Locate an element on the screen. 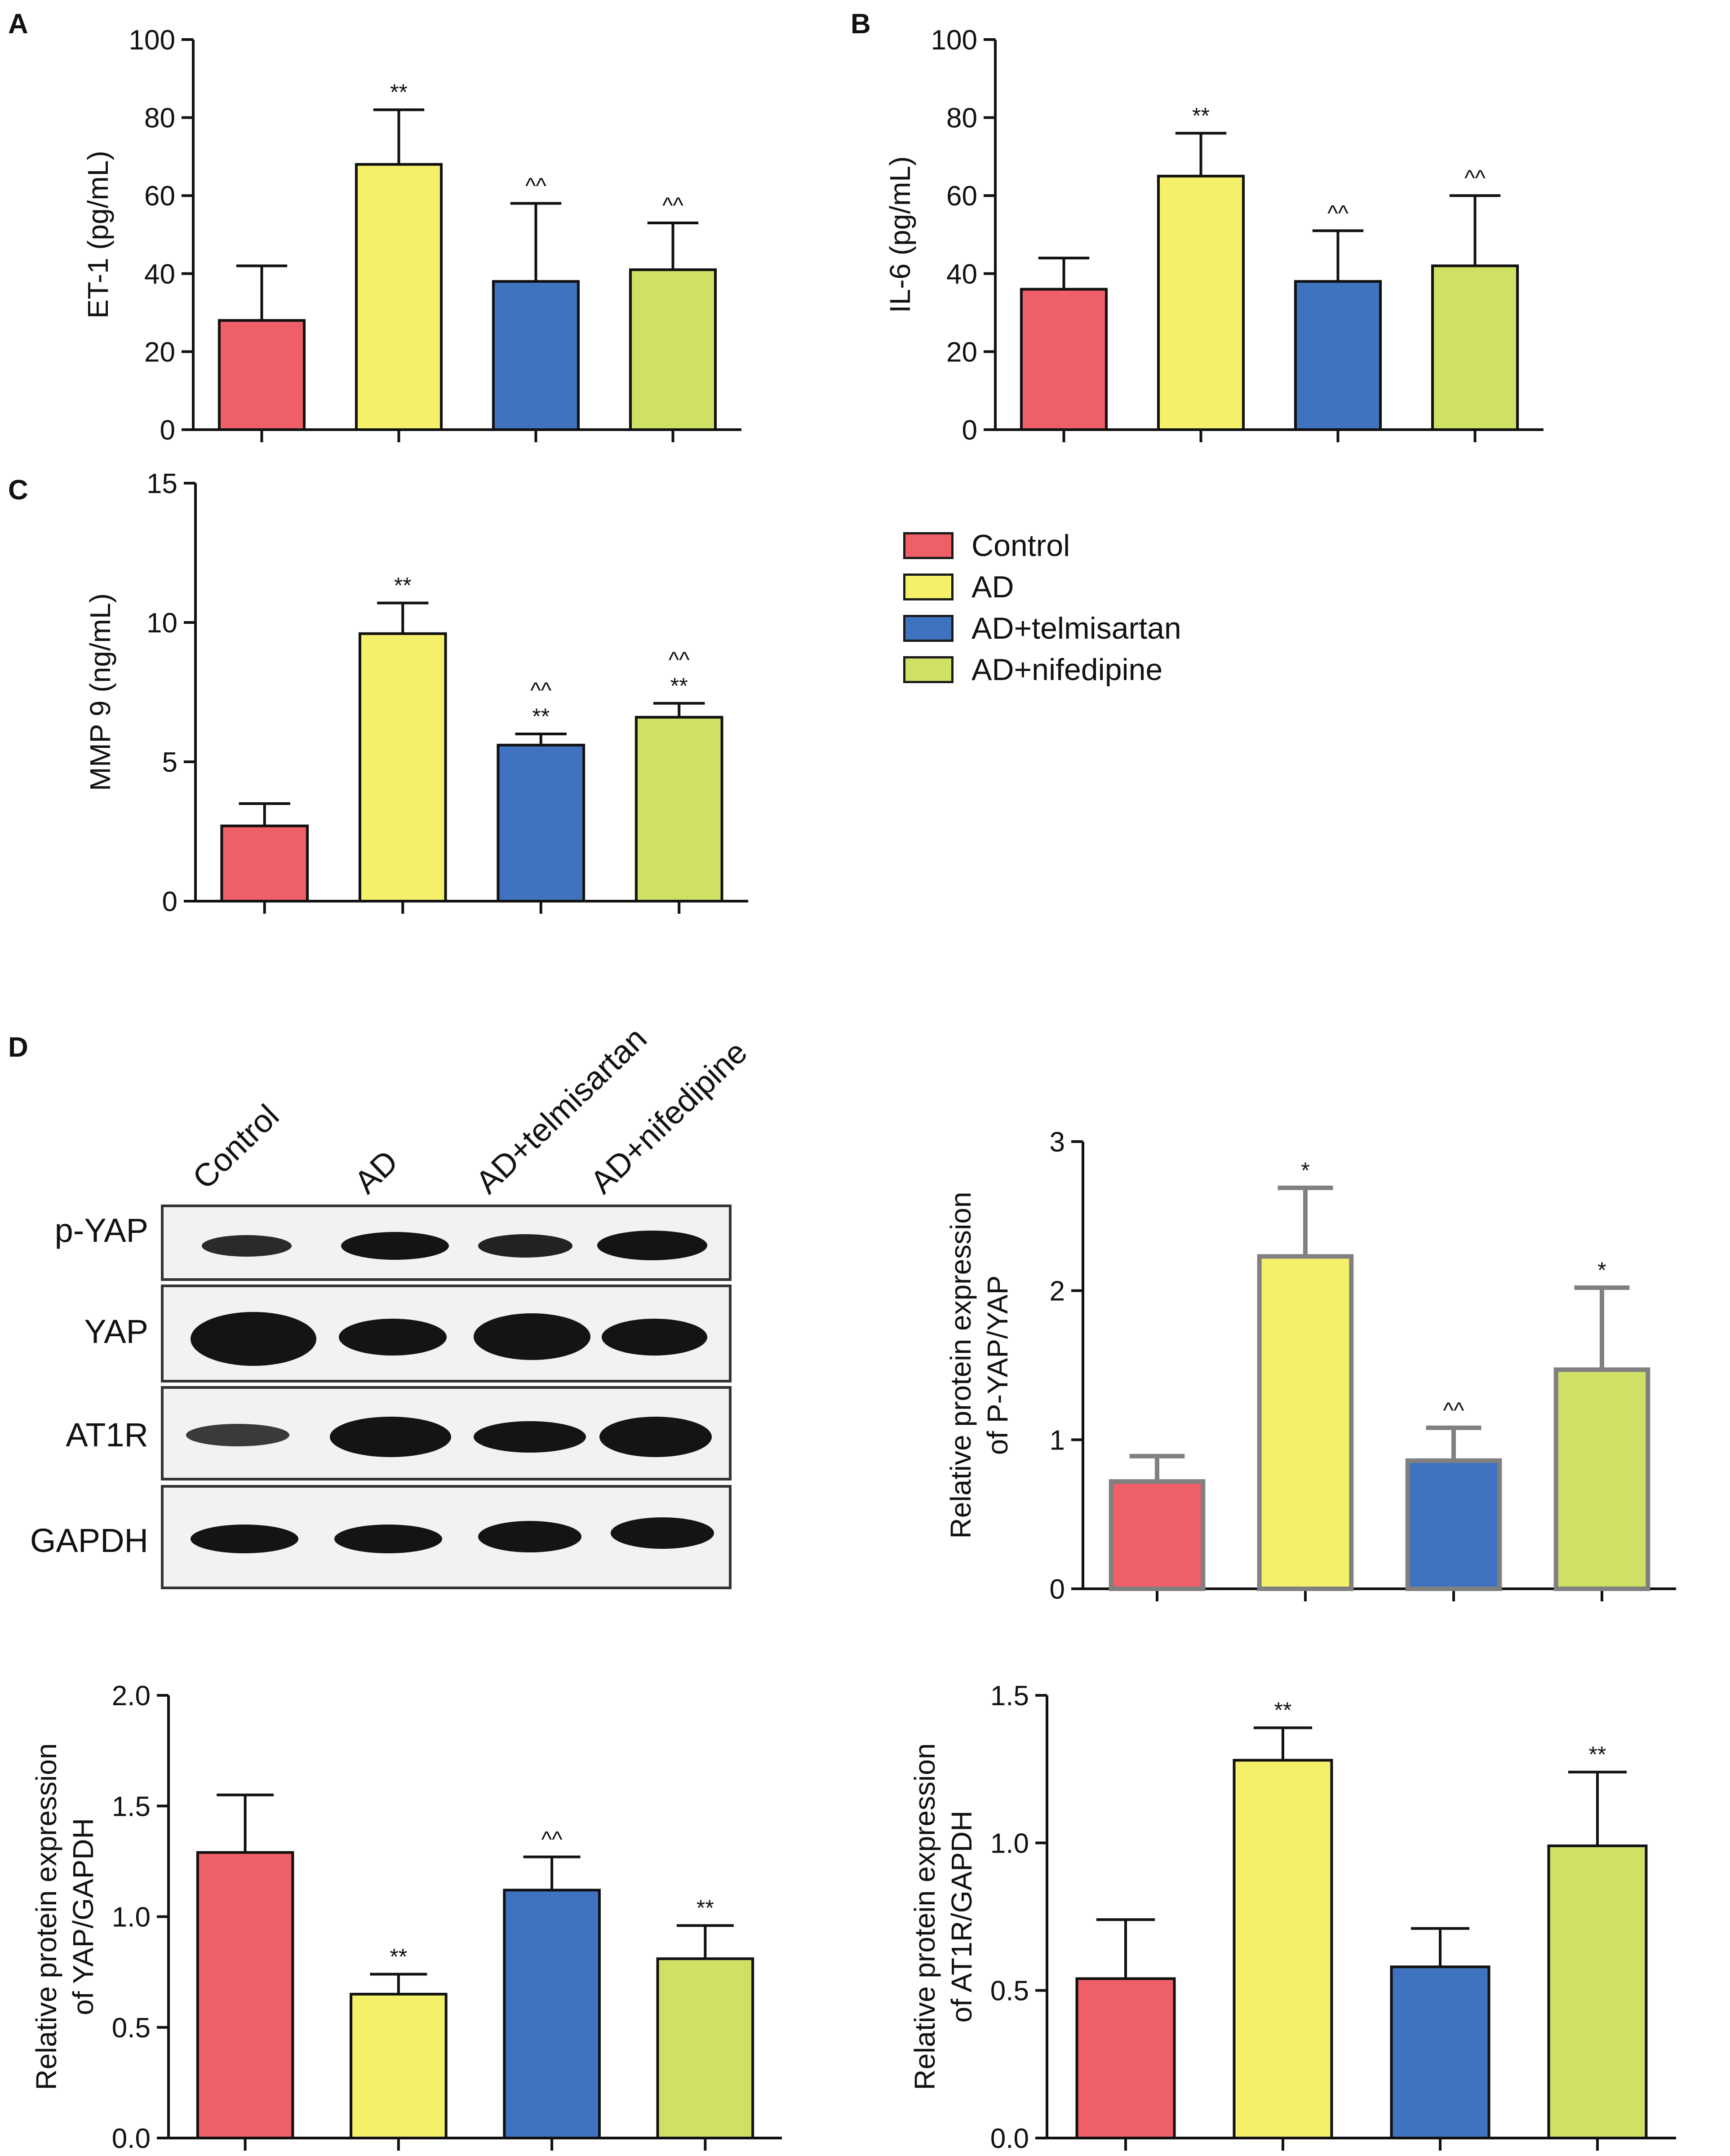  legend-item-ad-nifedipine: AD+nifedipine is located at coordinates (1042, 669).